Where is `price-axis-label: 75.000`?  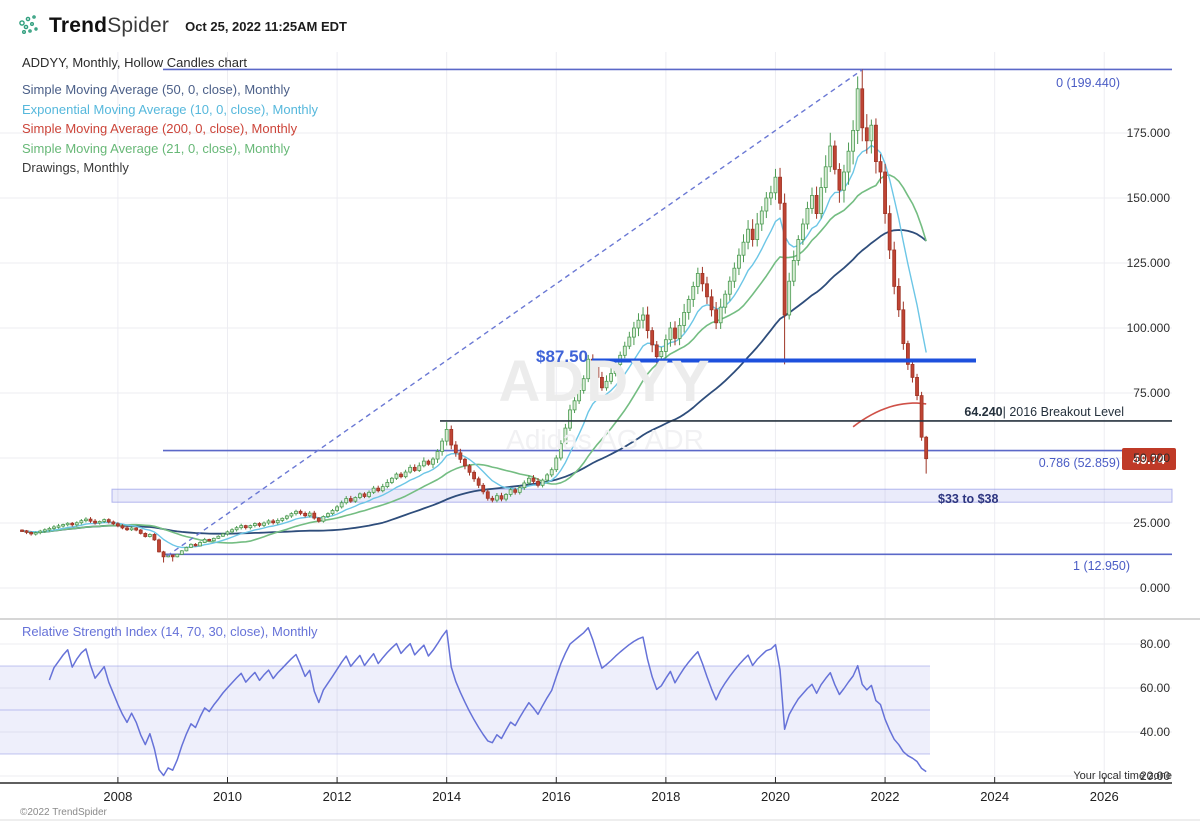
price-axis-label: 75.000 is located at coordinates (1151, 393).